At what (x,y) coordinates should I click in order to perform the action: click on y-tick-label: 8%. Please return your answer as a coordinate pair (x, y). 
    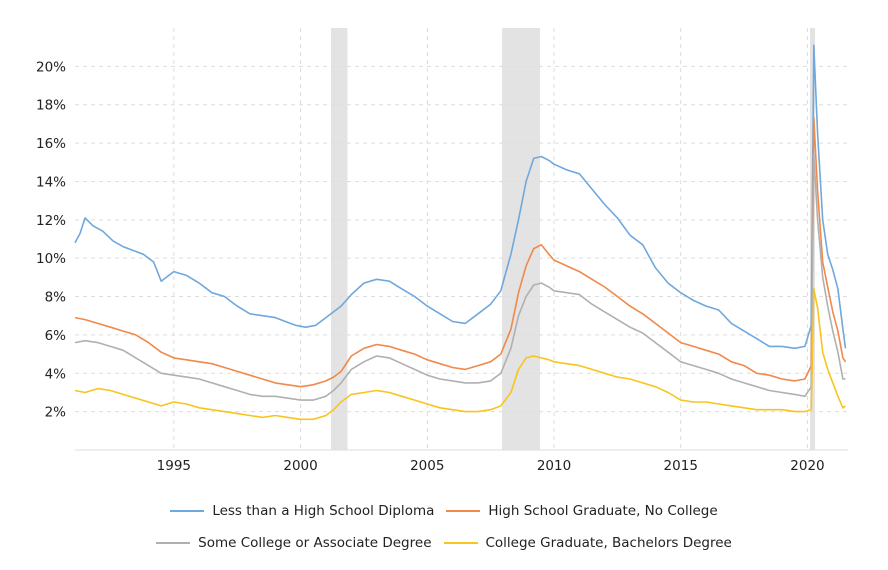
    Looking at the image, I should click on (56, 298).